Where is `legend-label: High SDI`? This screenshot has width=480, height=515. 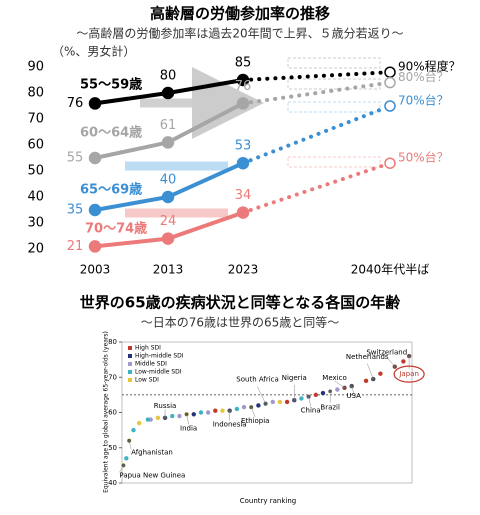 legend-label: High SDI is located at coordinates (148, 348).